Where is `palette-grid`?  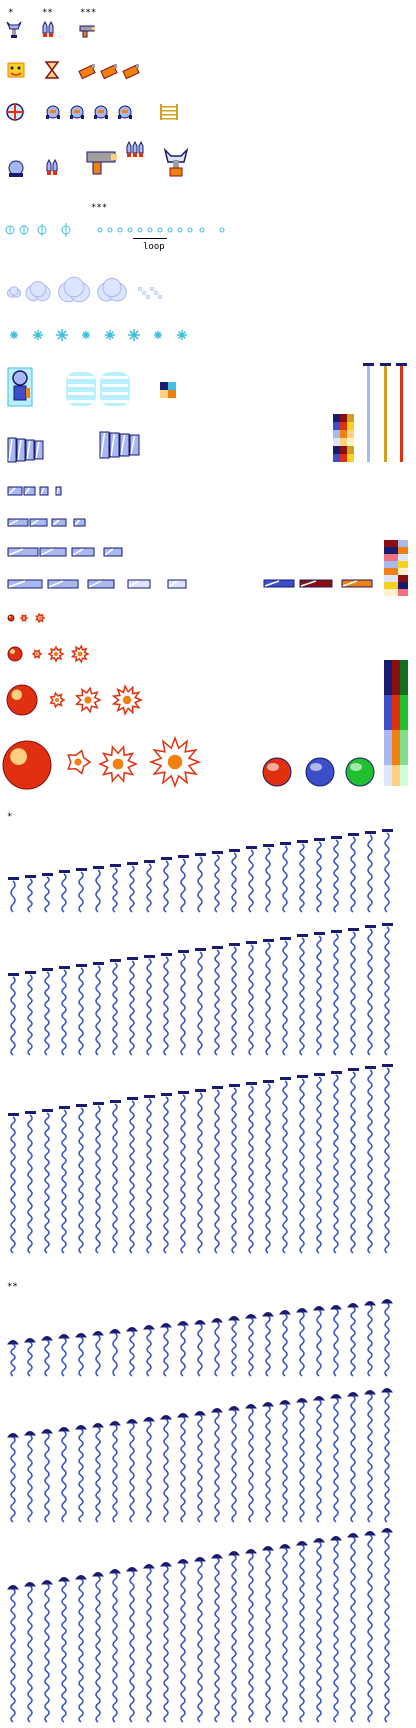 palette-grid is located at coordinates (343, 438).